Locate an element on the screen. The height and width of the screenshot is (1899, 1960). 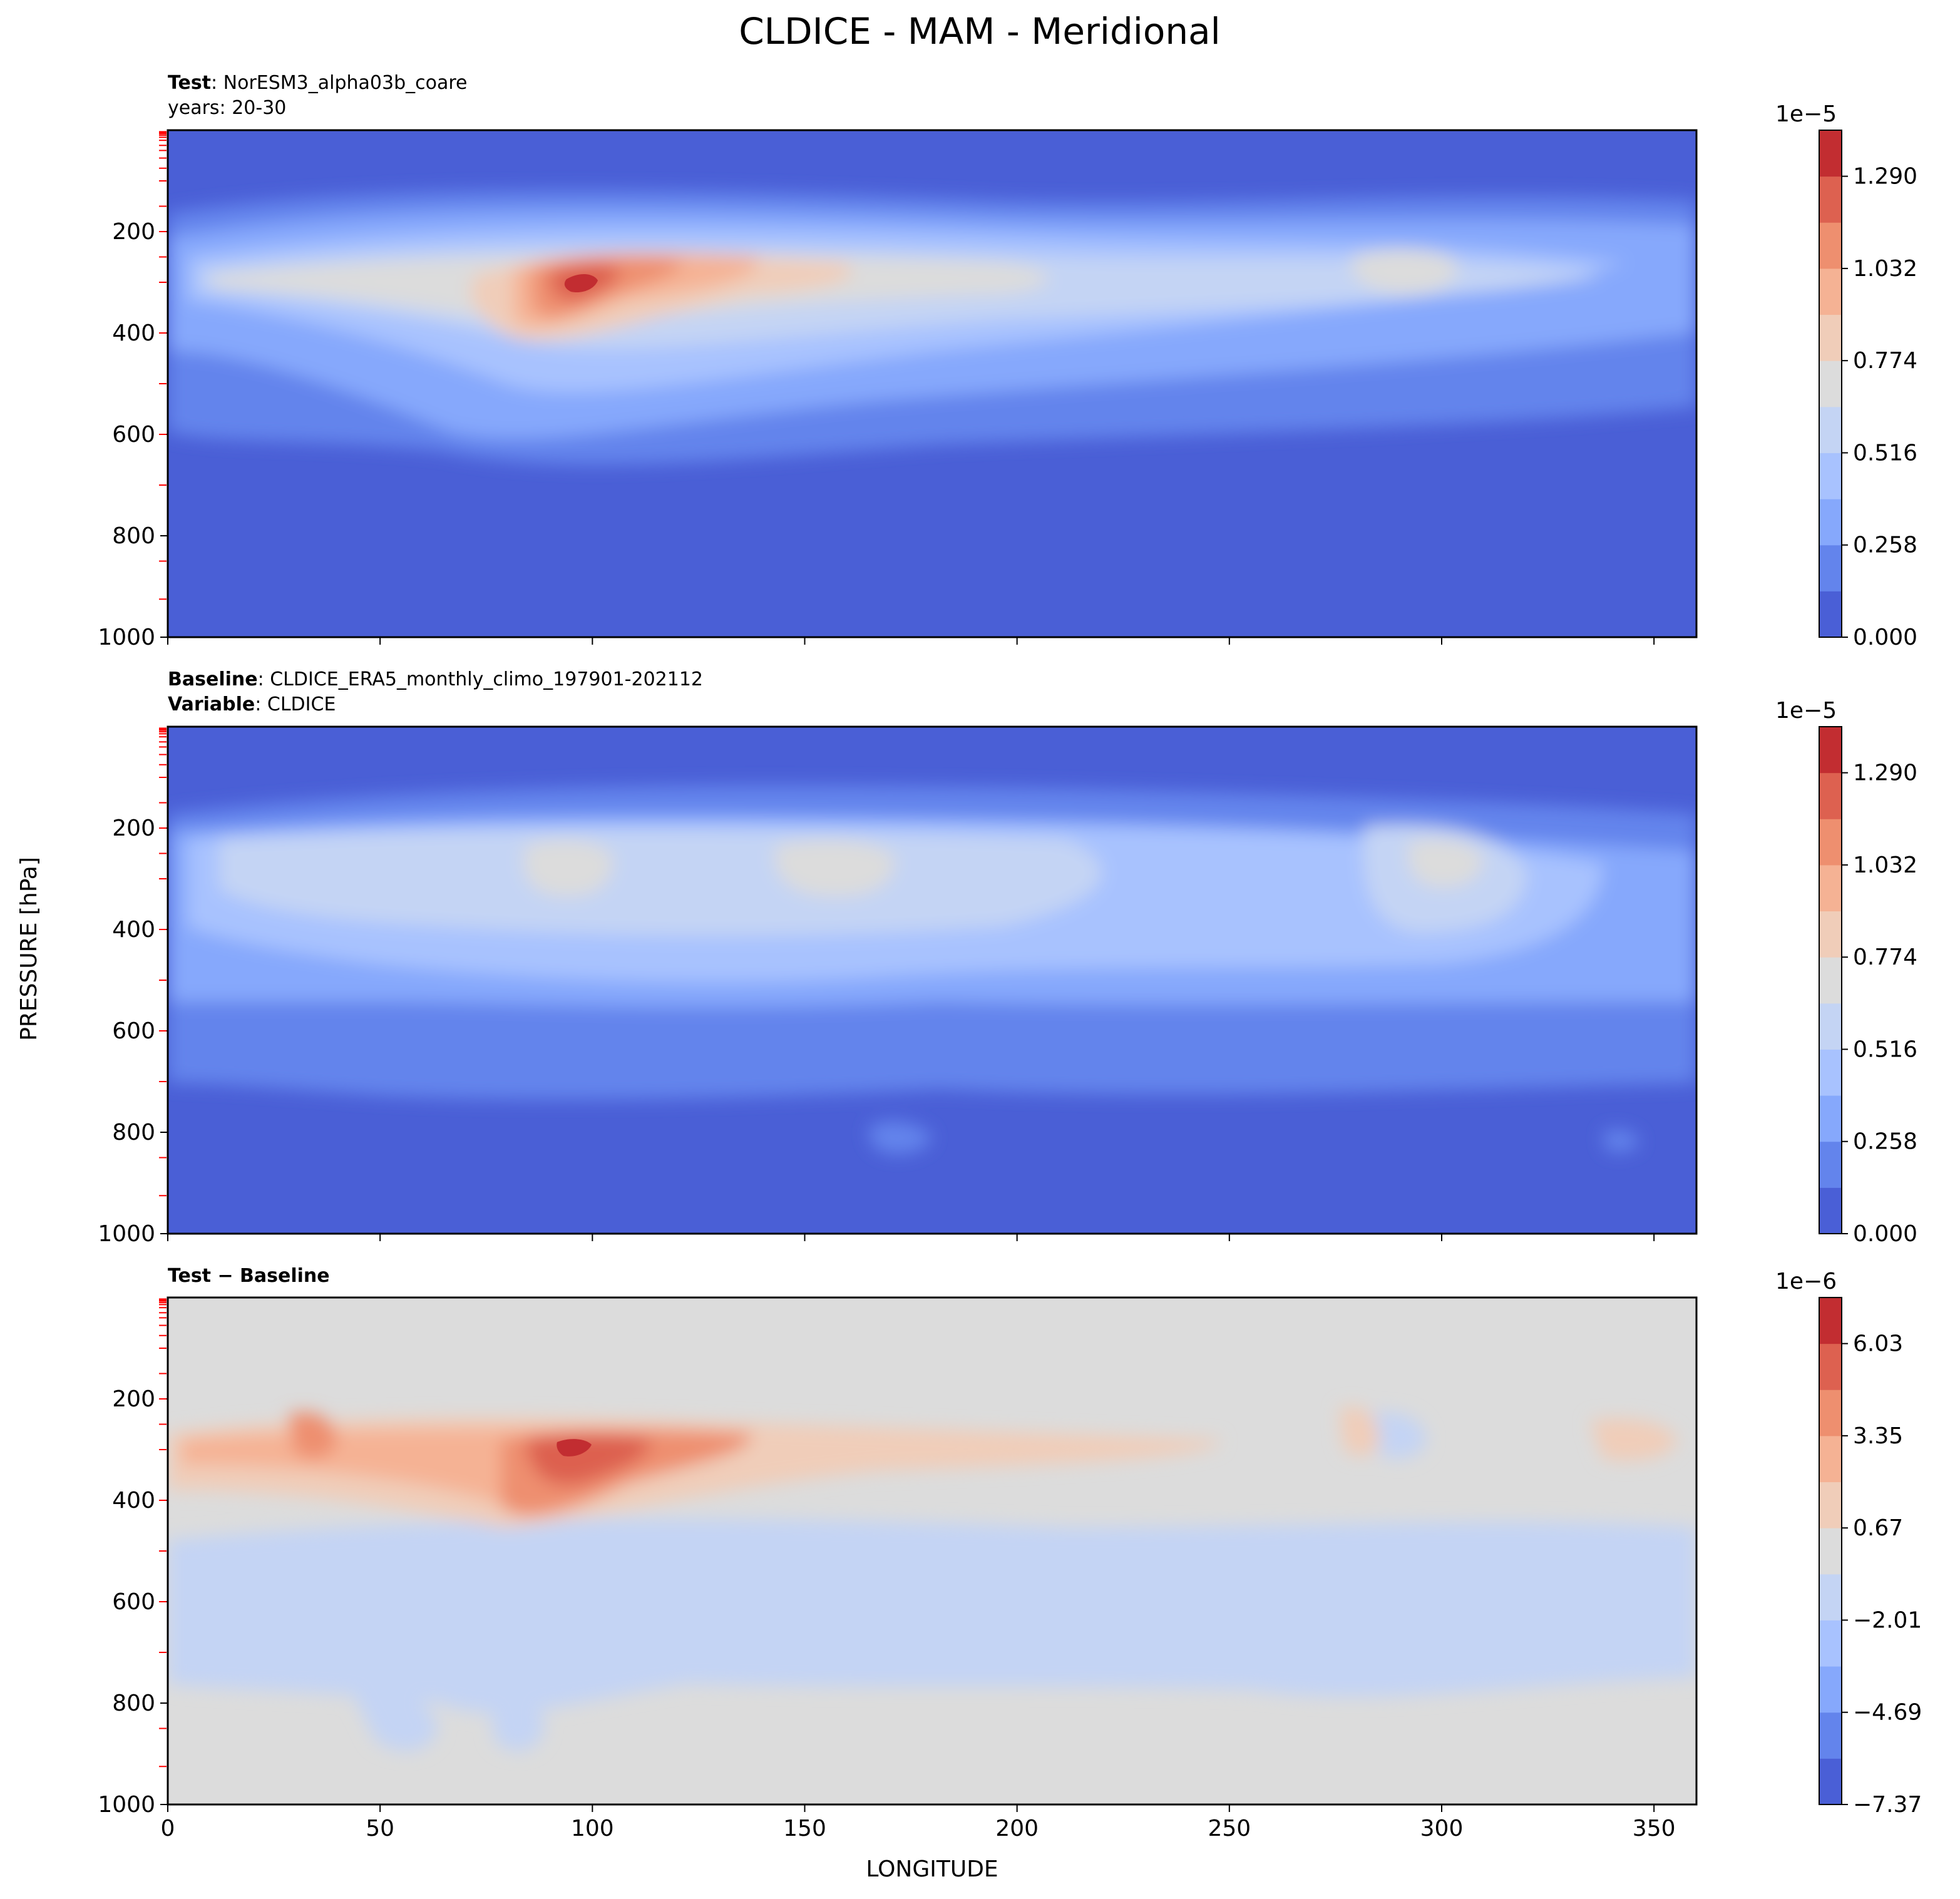
panel-test-colorbar: 1.290 1.032 0.774 0.516 0.258 0.000 1e−5 is located at coordinates (1846, 375).